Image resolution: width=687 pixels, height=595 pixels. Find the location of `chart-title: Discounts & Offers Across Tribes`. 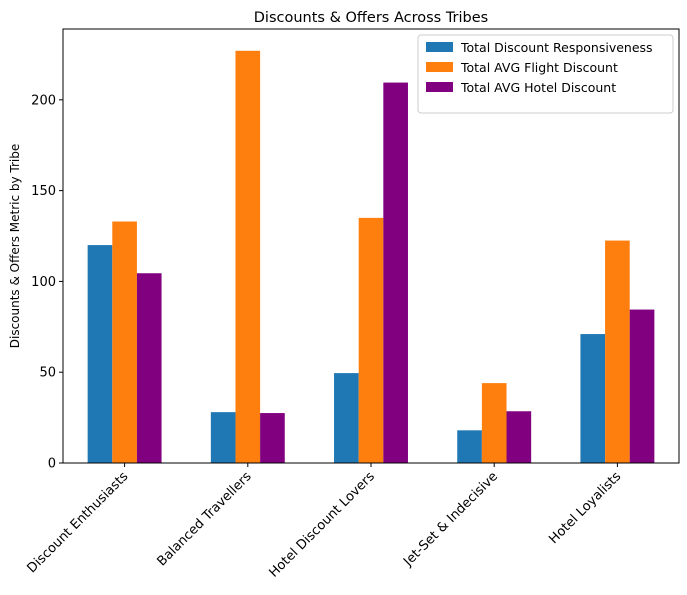

chart-title: Discounts & Offers Across Tribes is located at coordinates (371, 18).